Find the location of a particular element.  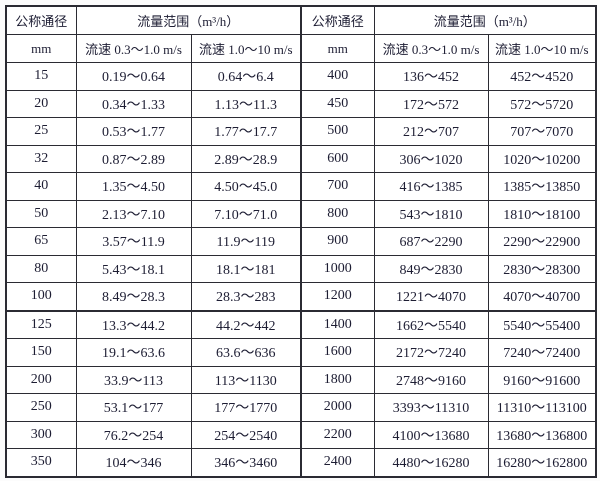

cell-flow-range: 346～3460 is located at coordinates (246, 462).